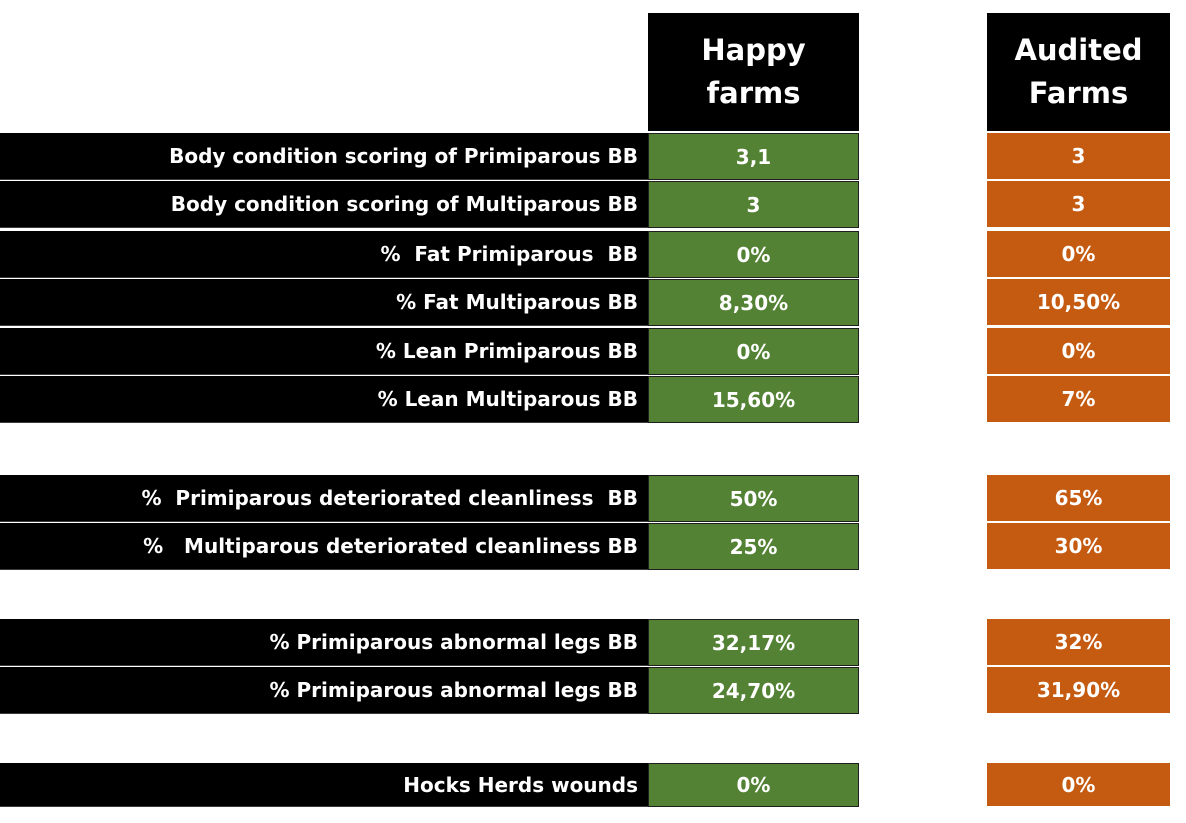  Describe the element at coordinates (1078, 93) in the screenshot. I see `audited-farms-header-line2: Farms` at that location.